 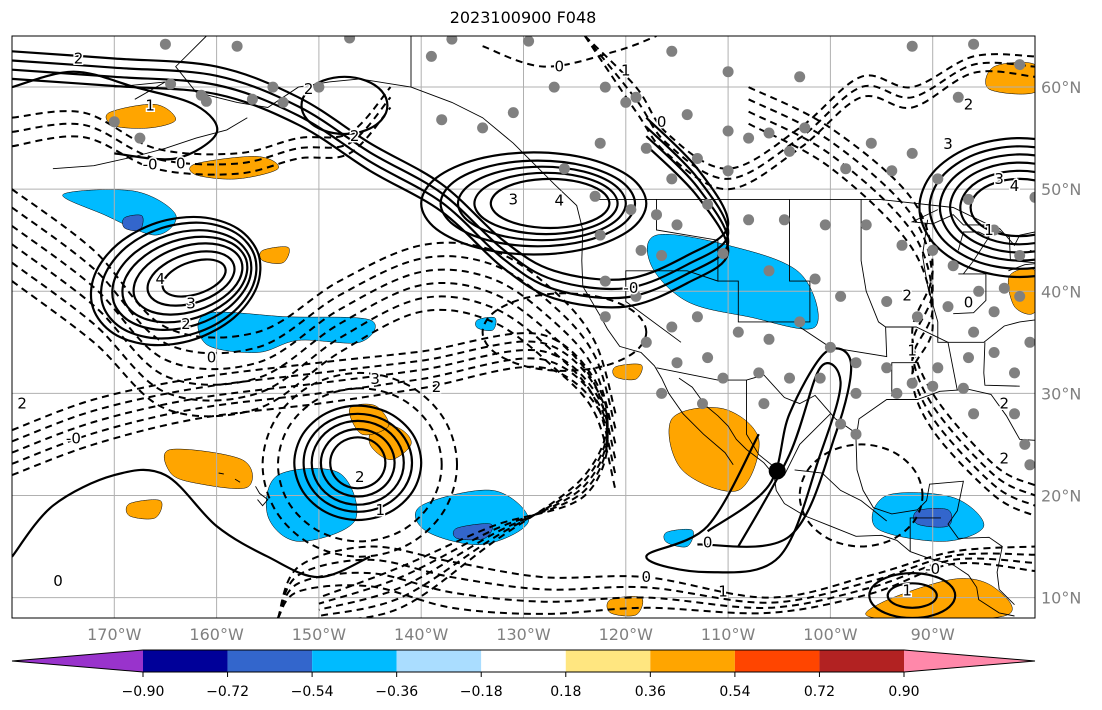 What do you see at coordinates (1061, 189) in the screenshot?
I see `latitude-tick-label: 50°N` at bounding box center [1061, 189].